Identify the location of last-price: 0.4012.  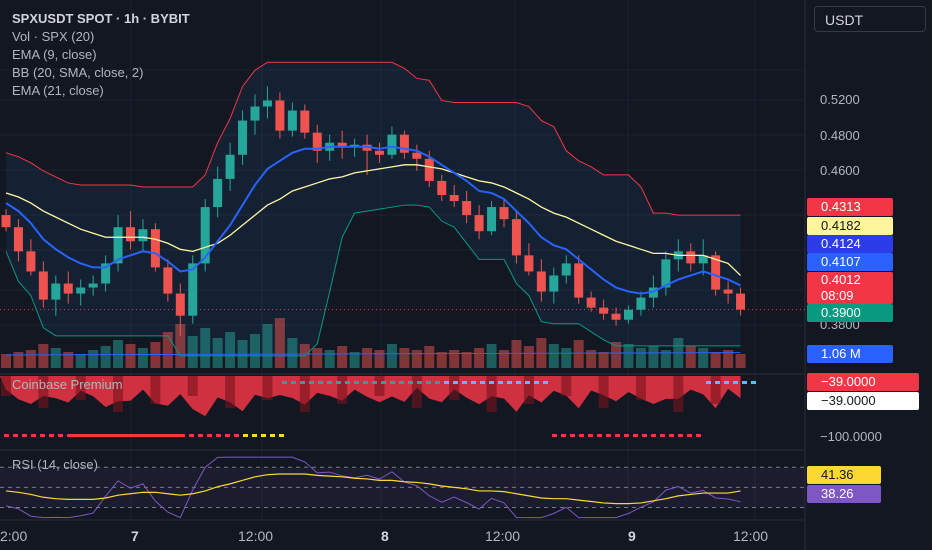
(841, 279).